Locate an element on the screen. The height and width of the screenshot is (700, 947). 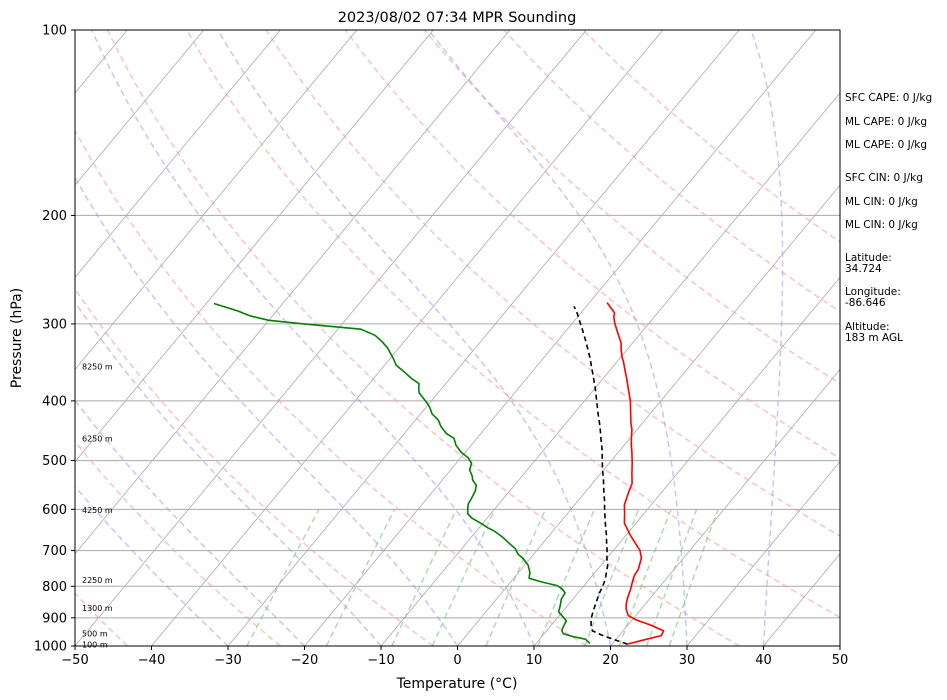
parcel-trace is located at coordinates (600, 475).